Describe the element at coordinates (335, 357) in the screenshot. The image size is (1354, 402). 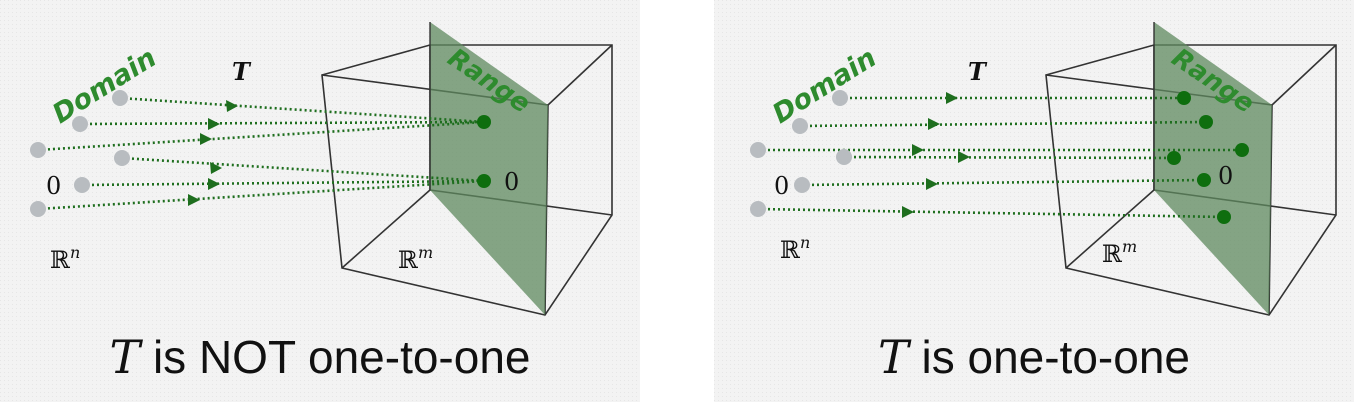
I see `caption-text: is NOT one-to-one` at that location.